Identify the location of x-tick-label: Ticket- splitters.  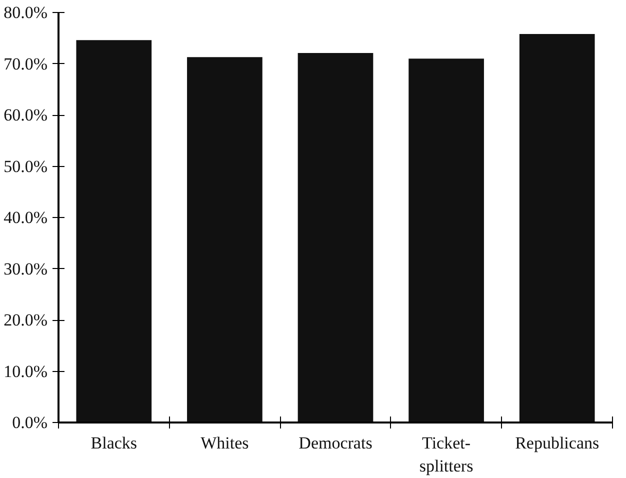
(446, 455).